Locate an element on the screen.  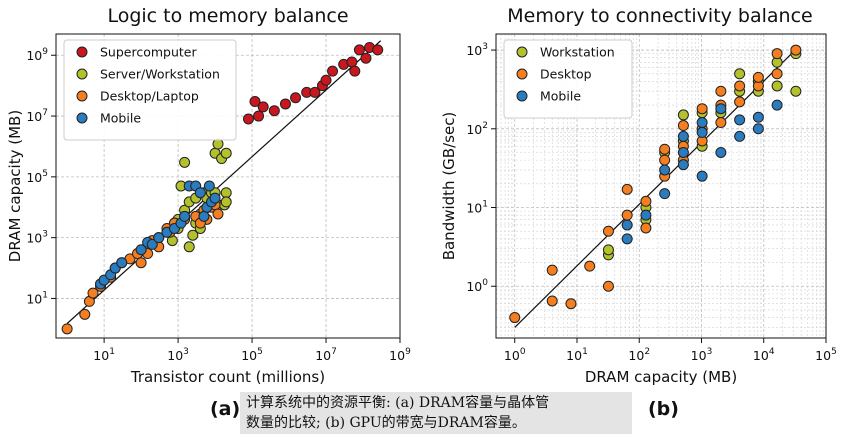
x-axis-label: DRAM capacity (MB) is located at coordinates (661, 377).